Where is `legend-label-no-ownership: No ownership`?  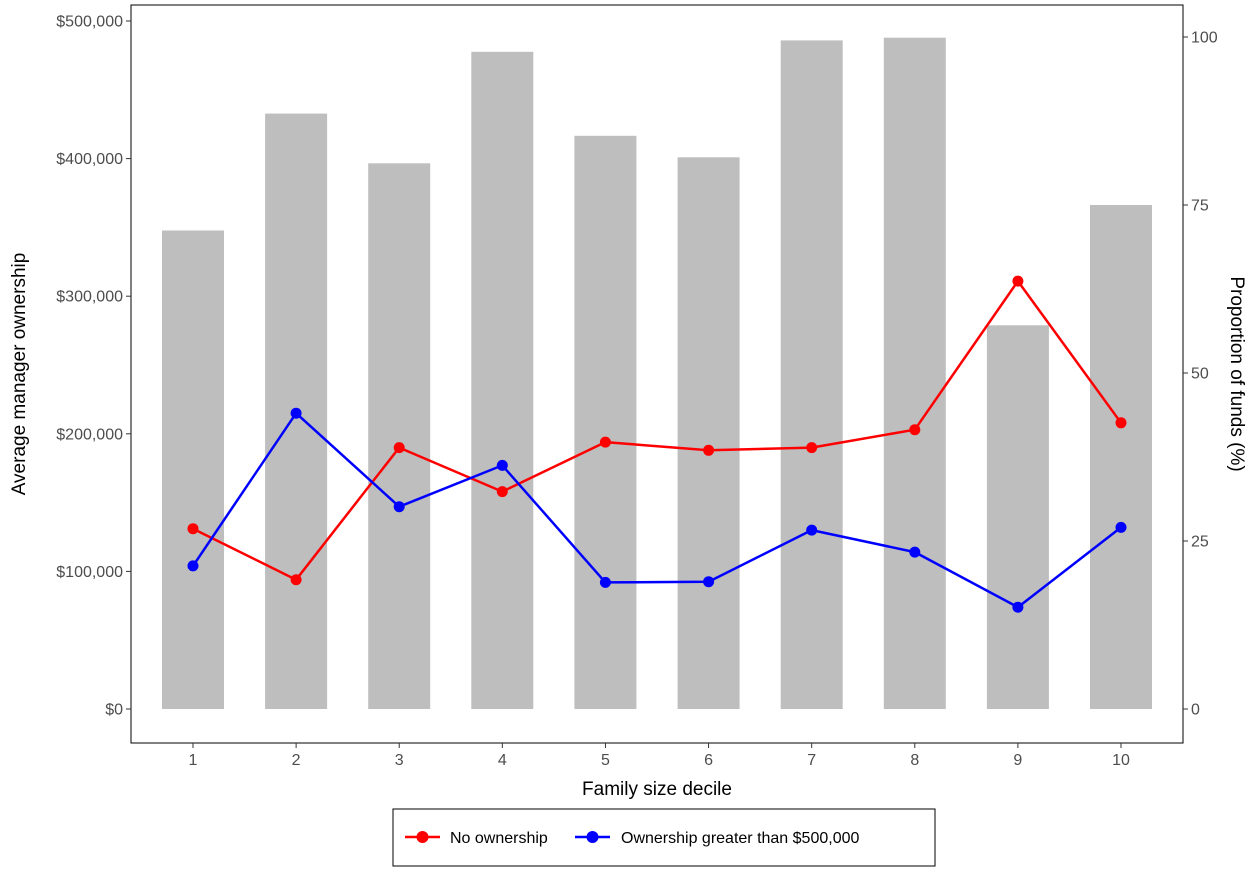
legend-label-no-ownership: No ownership is located at coordinates (499, 838).